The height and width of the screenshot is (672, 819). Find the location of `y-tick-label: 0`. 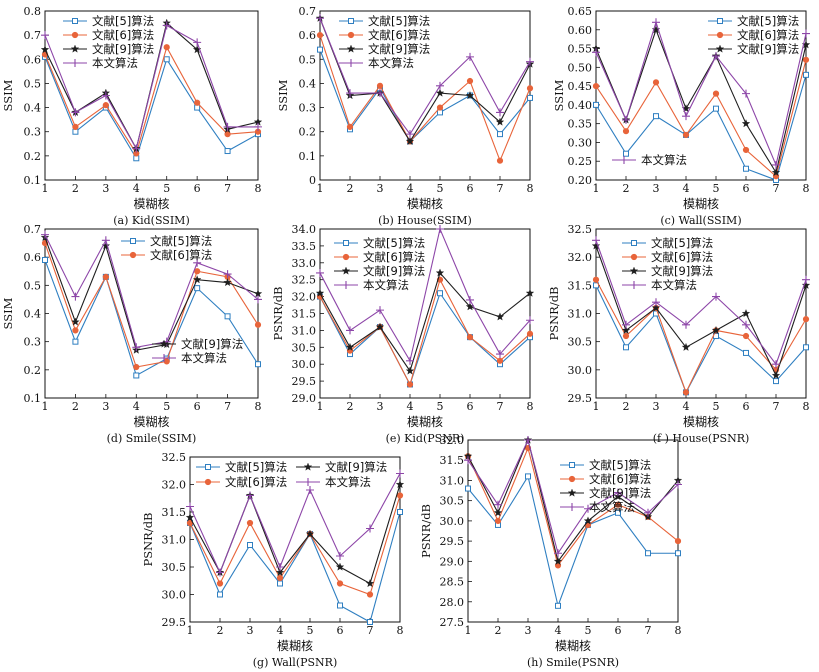

y-tick-label: 0 is located at coordinates (312, 180).